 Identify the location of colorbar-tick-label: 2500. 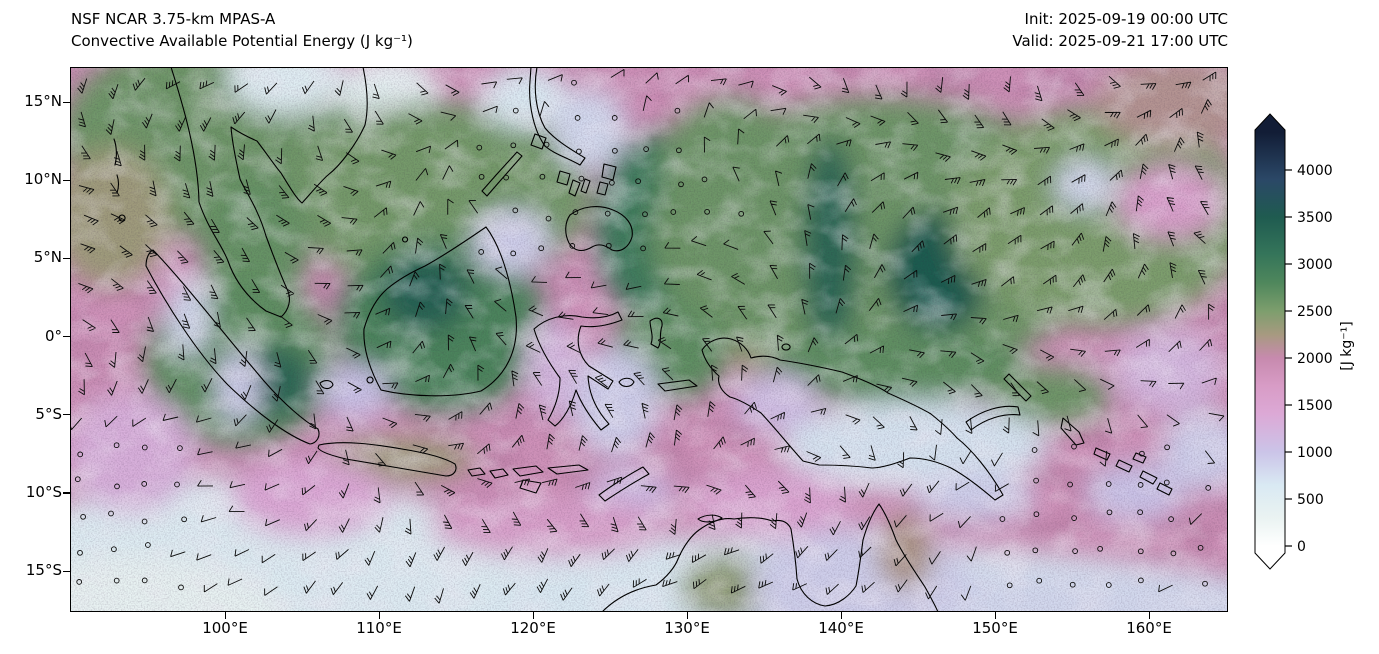
(1315, 312).